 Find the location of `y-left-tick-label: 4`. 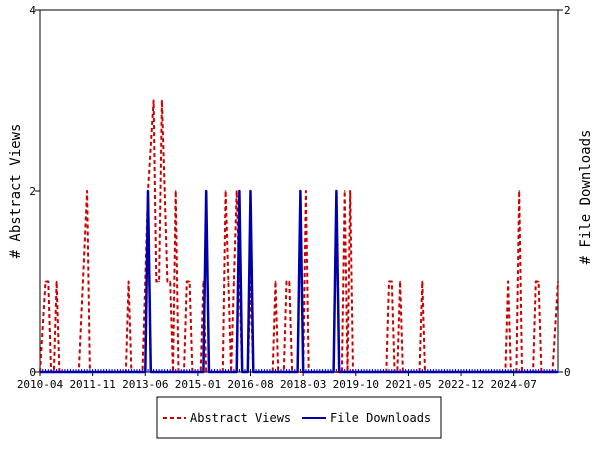

y-left-tick-label: 4 is located at coordinates (32, 10).